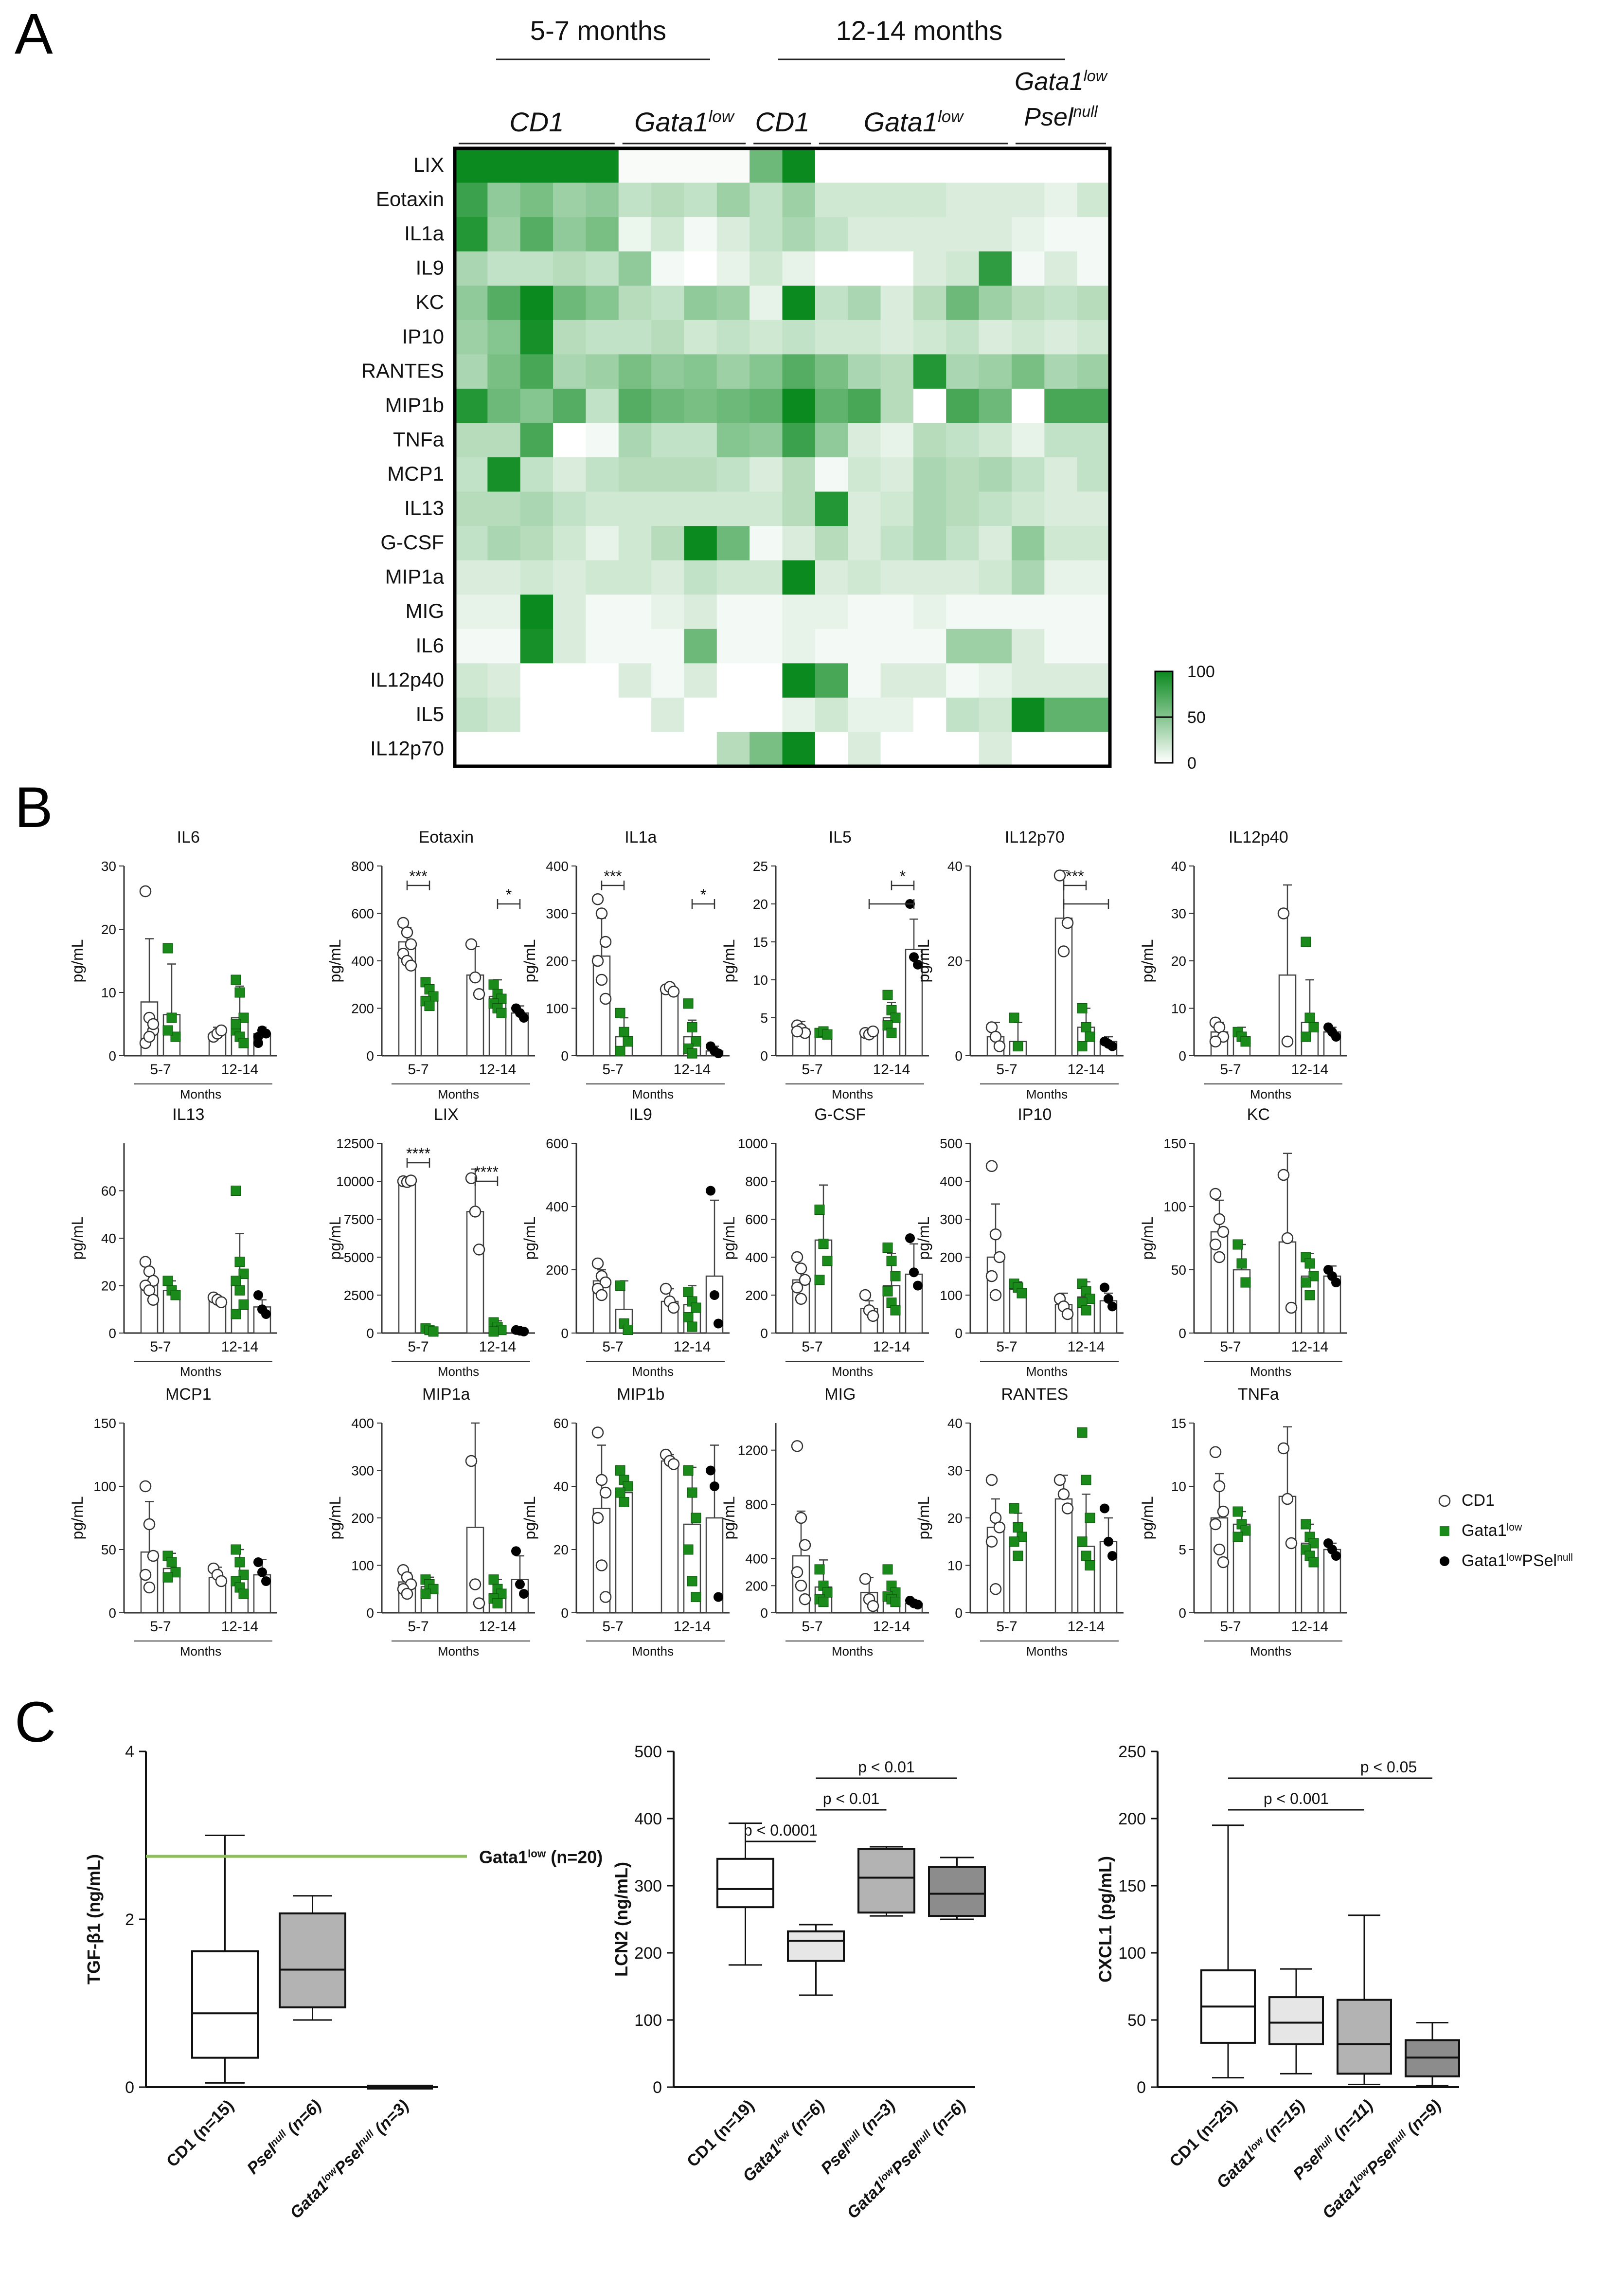 Image resolution: width=1624 pixels, height=2272 pixels. I want to click on legend-label-part: low, so click(1514, 1527).